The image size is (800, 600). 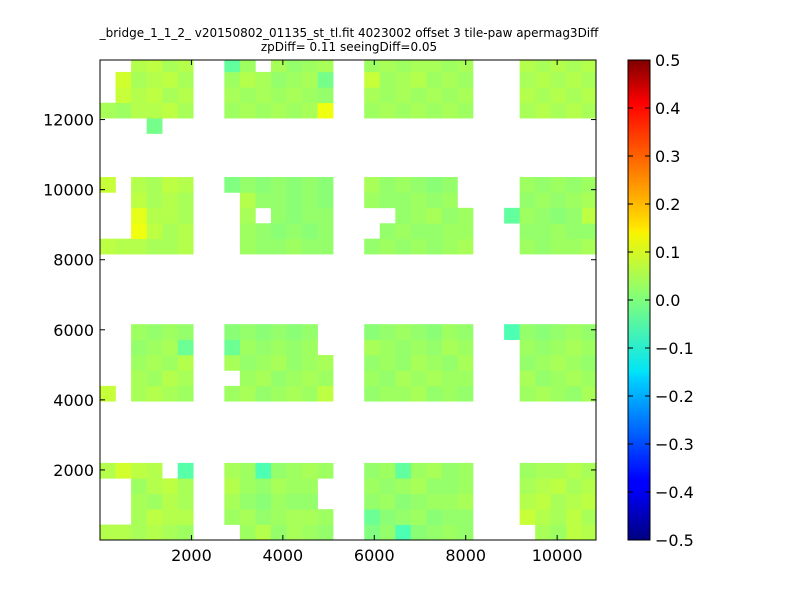 I want to click on colorbar-tick-label: 0.1, so click(x=667, y=252).